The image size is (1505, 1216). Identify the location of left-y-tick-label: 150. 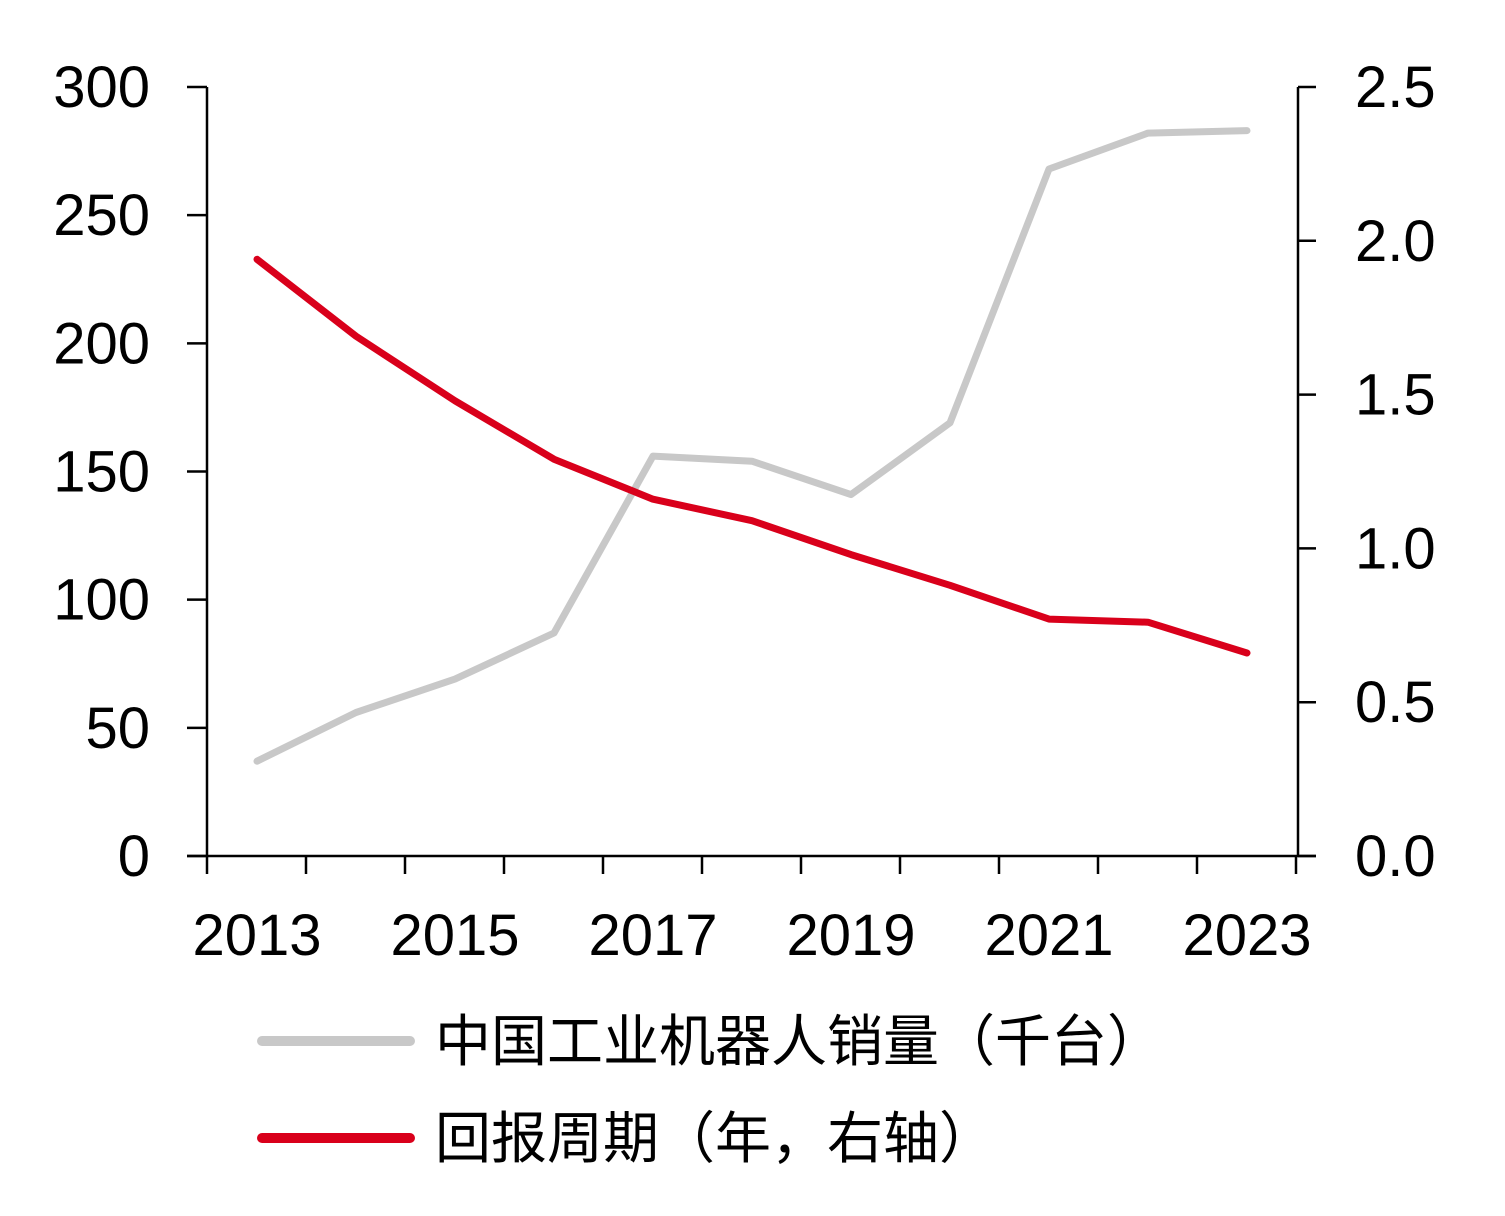
(101, 472).